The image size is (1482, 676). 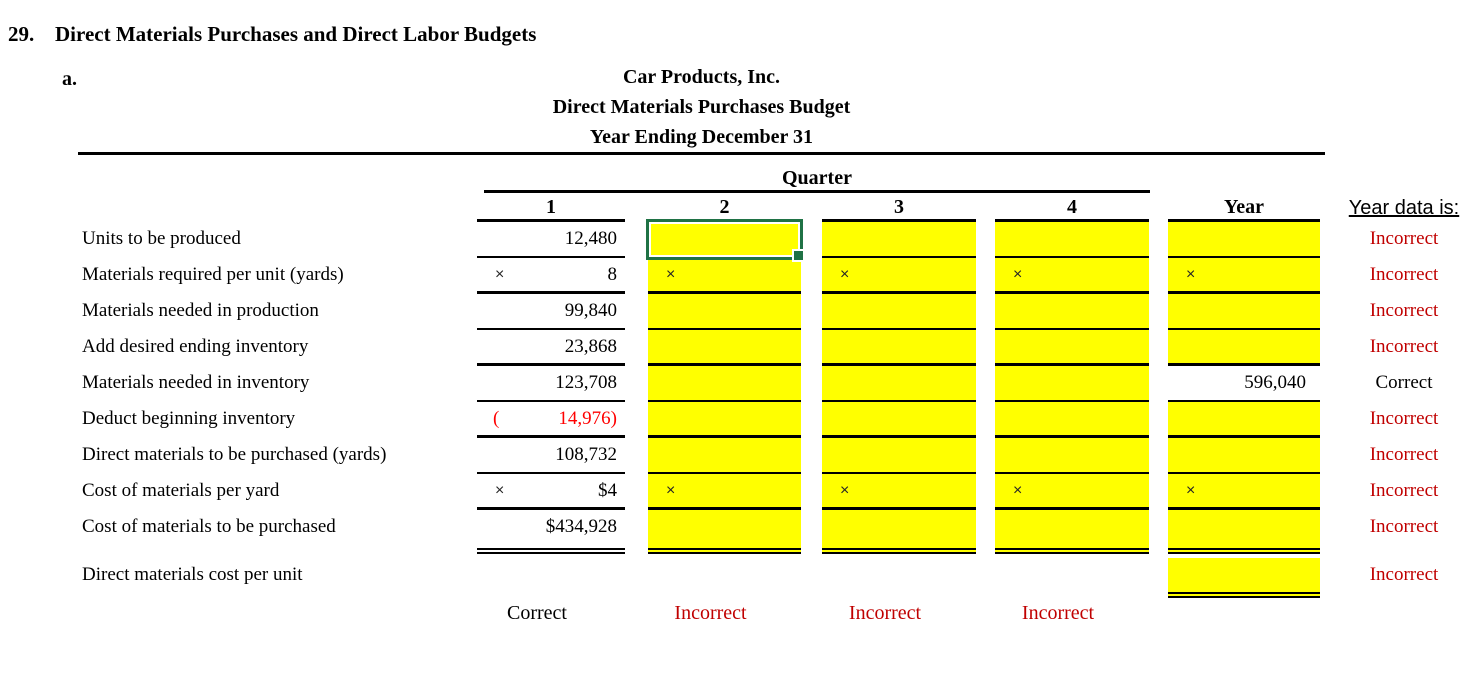 What do you see at coordinates (234, 454) in the screenshot?
I see `row-label: Direct materials to be purchased (yards)` at bounding box center [234, 454].